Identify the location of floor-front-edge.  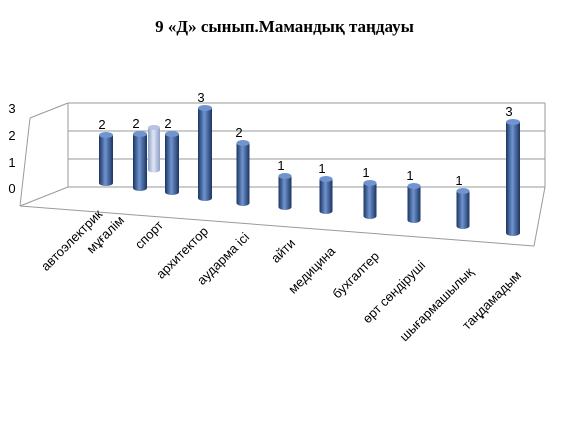
(277, 226).